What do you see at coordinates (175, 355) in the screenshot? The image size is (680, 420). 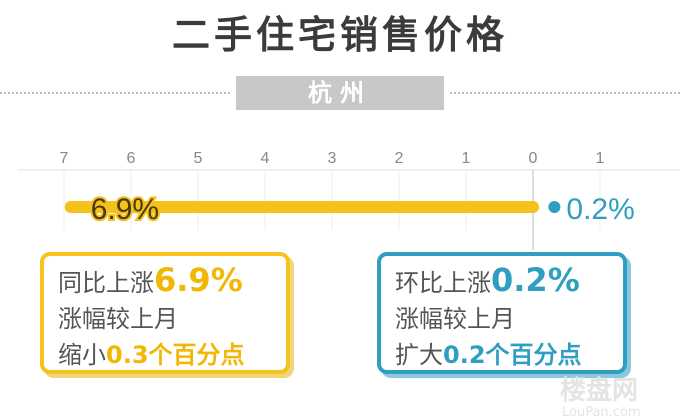 I see `yoy-line3-value: 0.3个百分点` at bounding box center [175, 355].